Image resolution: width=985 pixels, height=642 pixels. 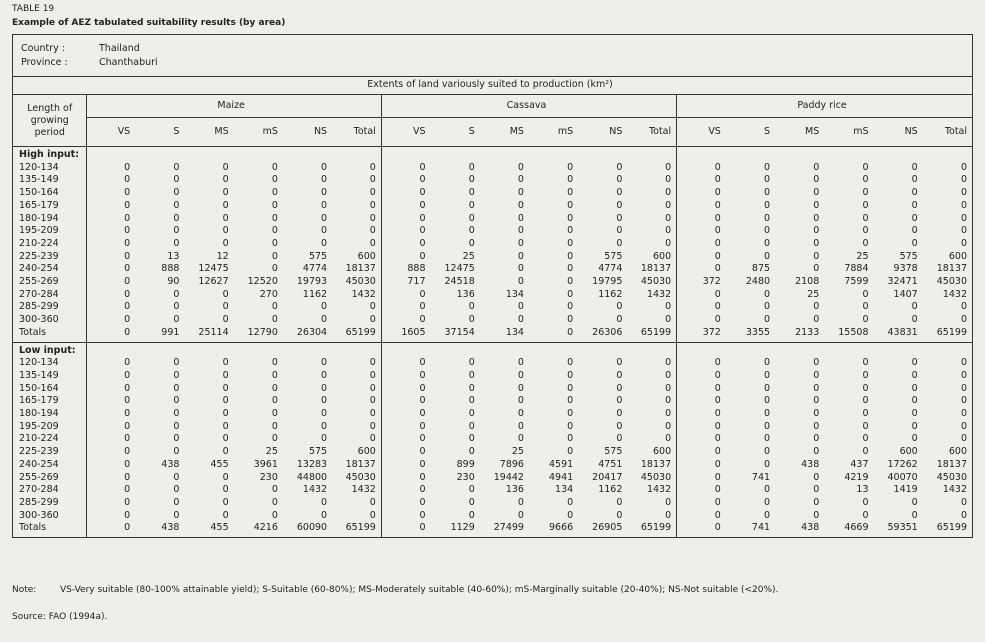 I want to click on cell: 4219, so click(x=856, y=477).